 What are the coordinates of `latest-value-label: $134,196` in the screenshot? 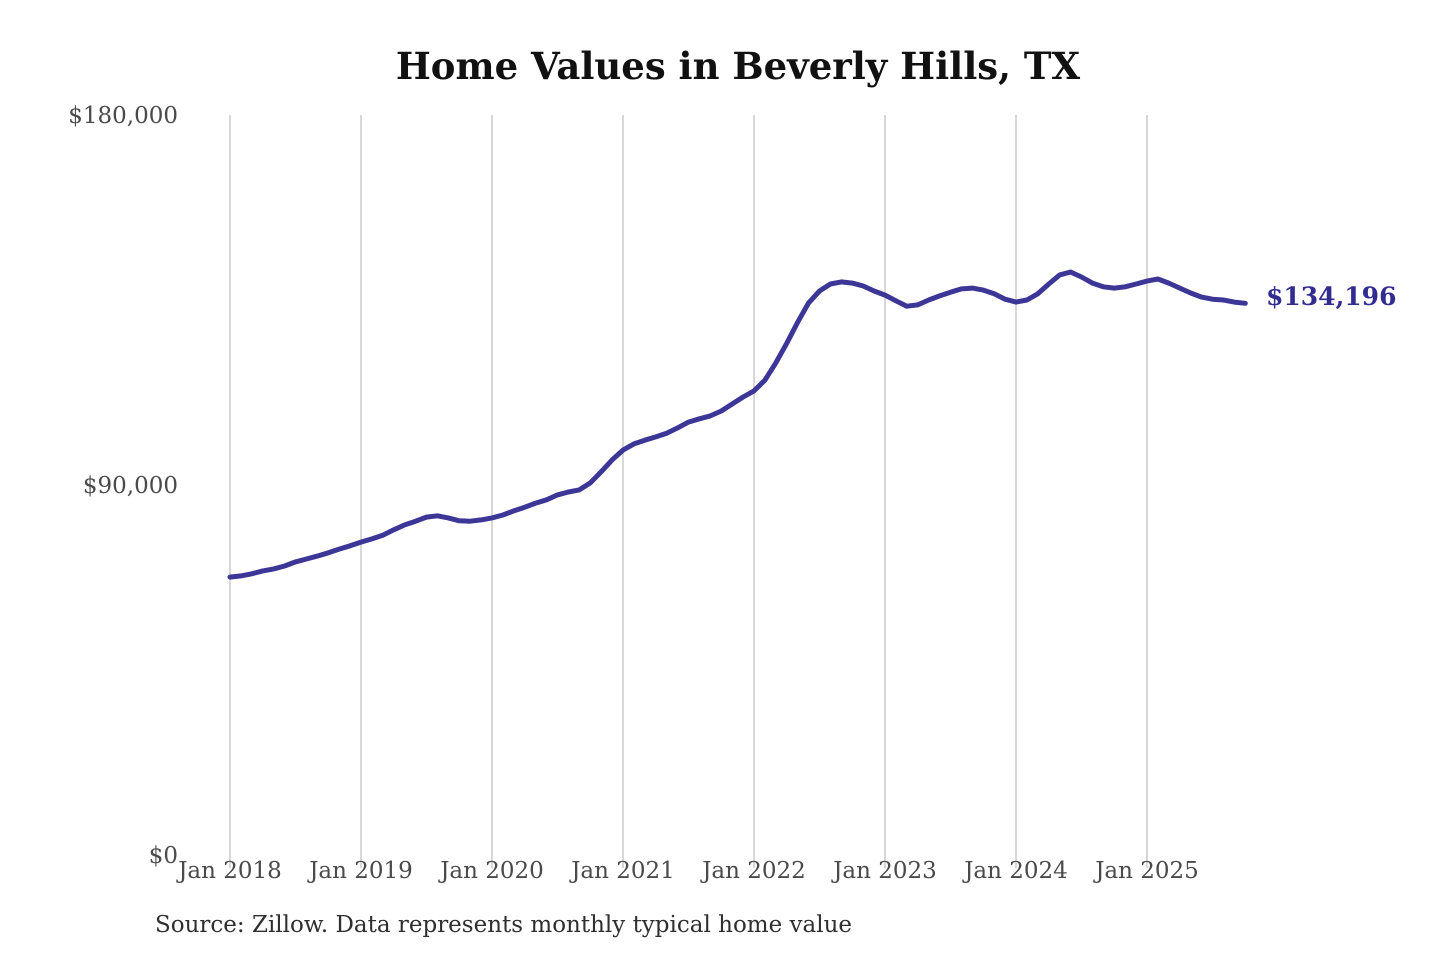 It's located at (1331, 296).